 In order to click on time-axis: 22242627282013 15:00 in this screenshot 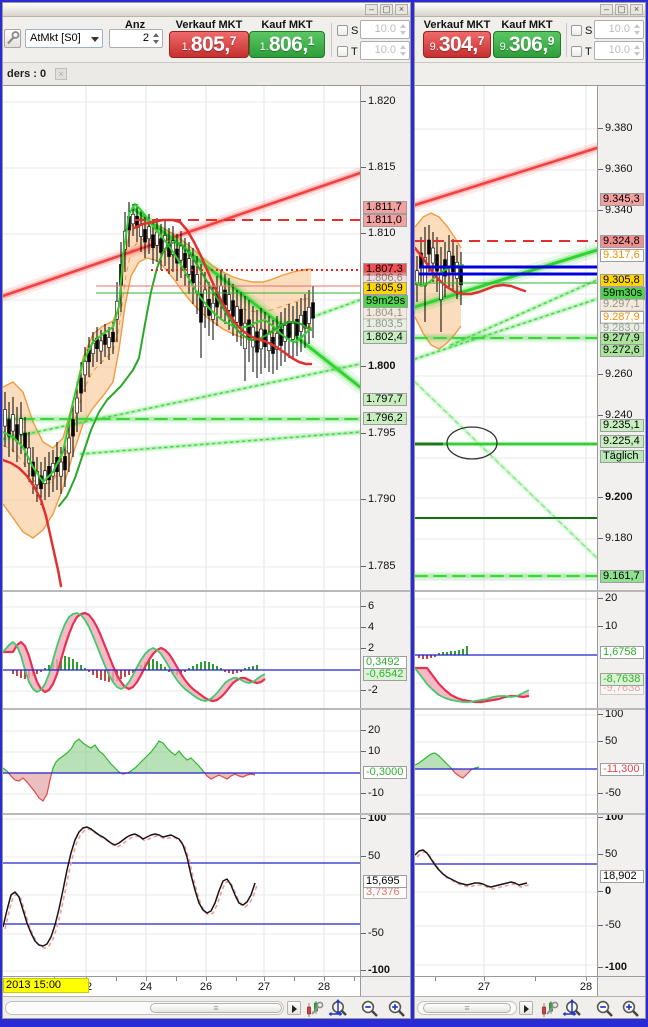, I will do `click(206, 986)`.